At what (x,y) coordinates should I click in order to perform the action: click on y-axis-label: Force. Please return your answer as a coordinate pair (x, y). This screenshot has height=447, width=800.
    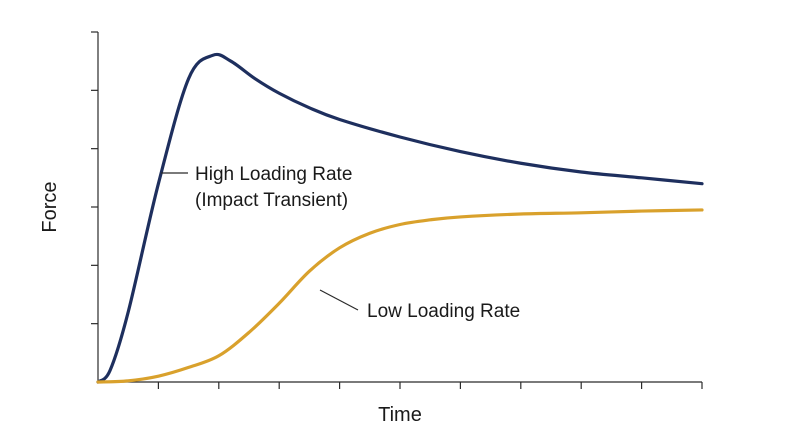
    Looking at the image, I should click on (50, 206).